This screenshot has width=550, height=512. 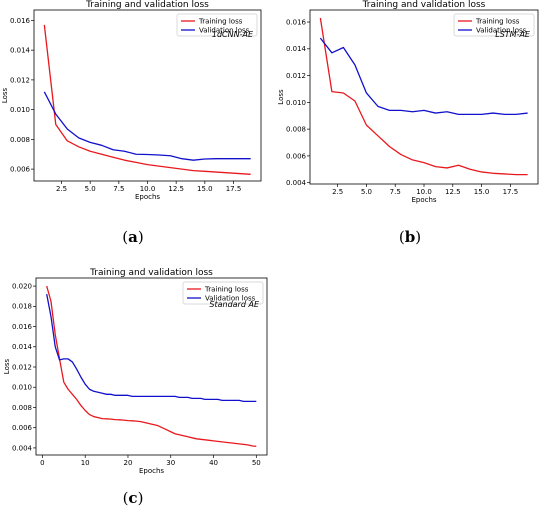 I want to click on y-tick-label: 0.018, so click(x=22, y=307).